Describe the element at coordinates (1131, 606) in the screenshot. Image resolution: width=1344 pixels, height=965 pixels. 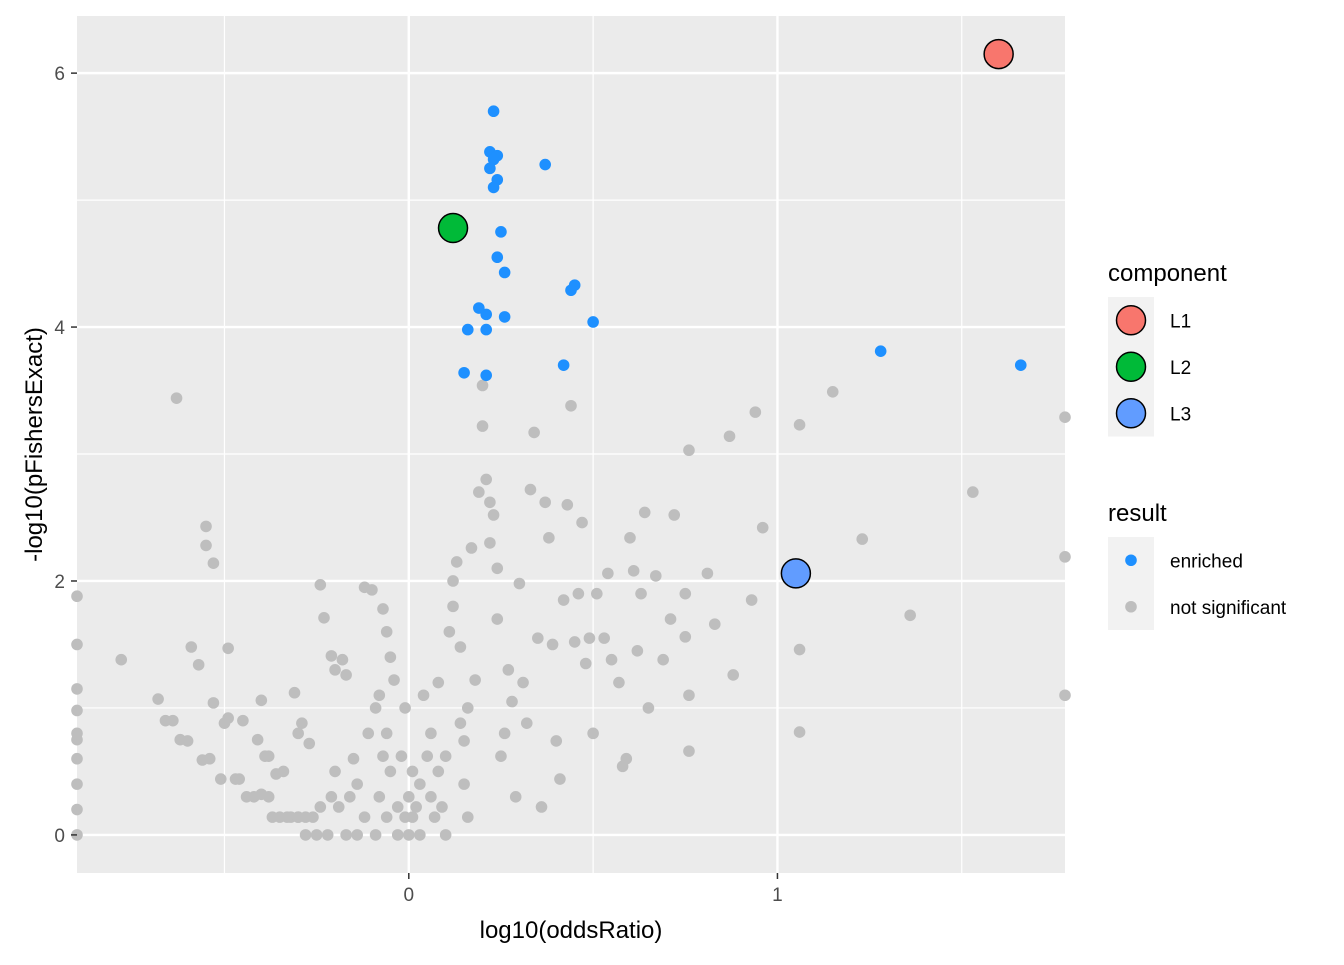
I see `legend-key-not-significant` at that location.